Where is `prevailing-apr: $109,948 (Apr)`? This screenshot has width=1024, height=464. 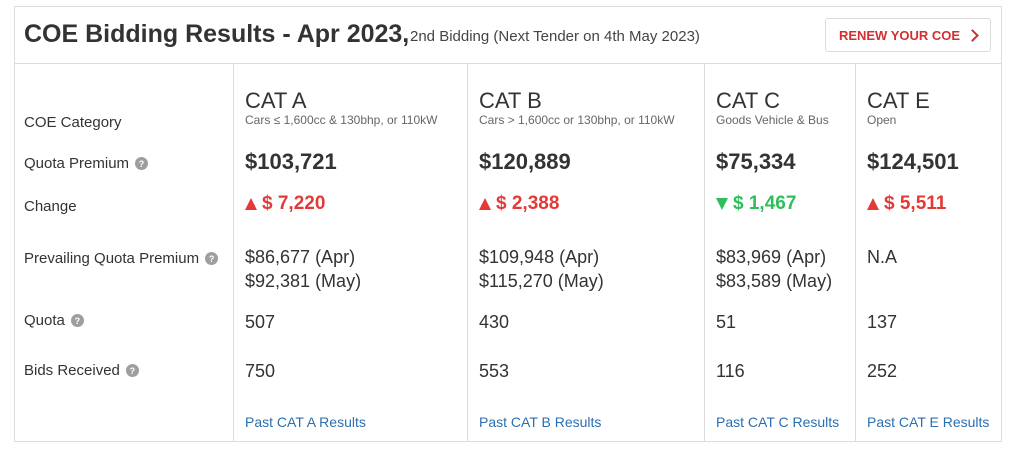 prevailing-apr: $109,948 (Apr) is located at coordinates (539, 257).